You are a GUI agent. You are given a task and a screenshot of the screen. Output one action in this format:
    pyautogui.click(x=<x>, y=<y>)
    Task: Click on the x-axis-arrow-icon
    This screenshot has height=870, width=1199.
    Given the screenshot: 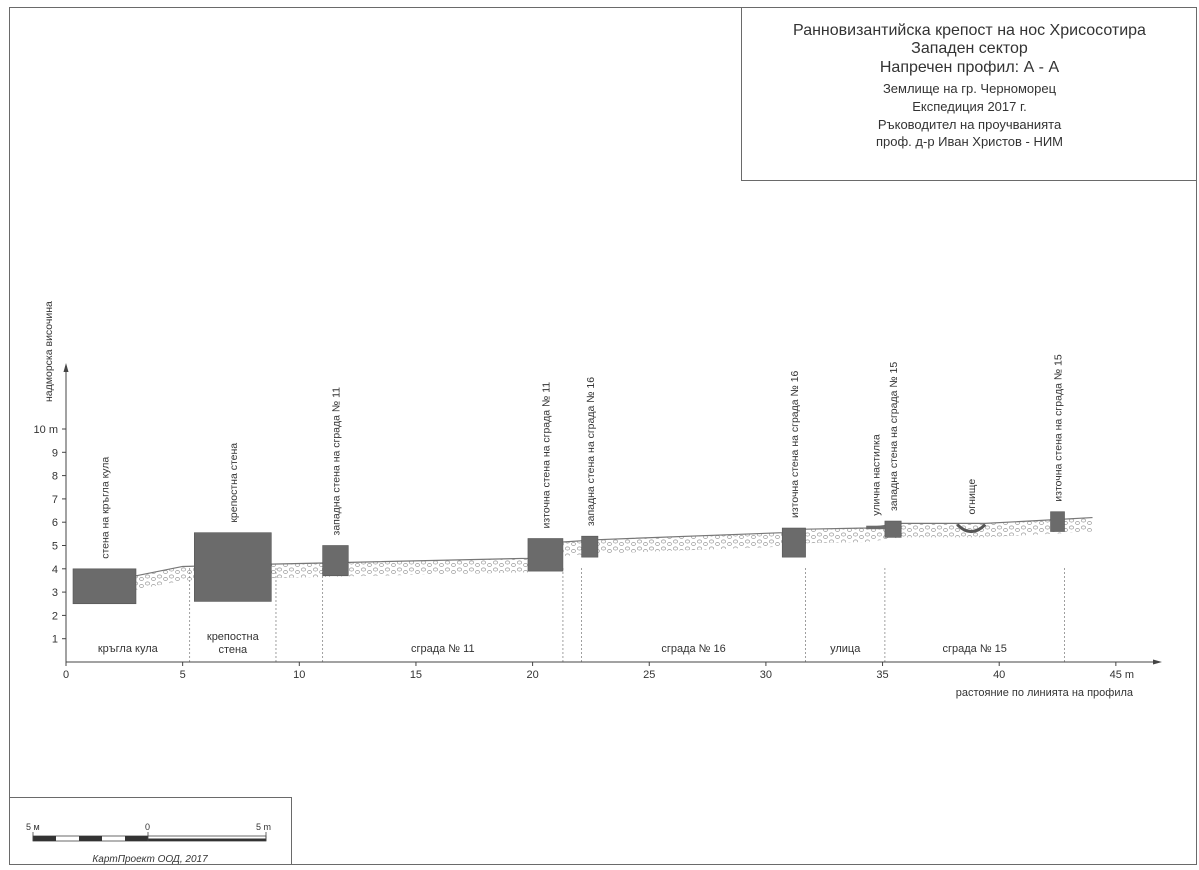 What is the action you would take?
    pyautogui.click(x=1157, y=662)
    